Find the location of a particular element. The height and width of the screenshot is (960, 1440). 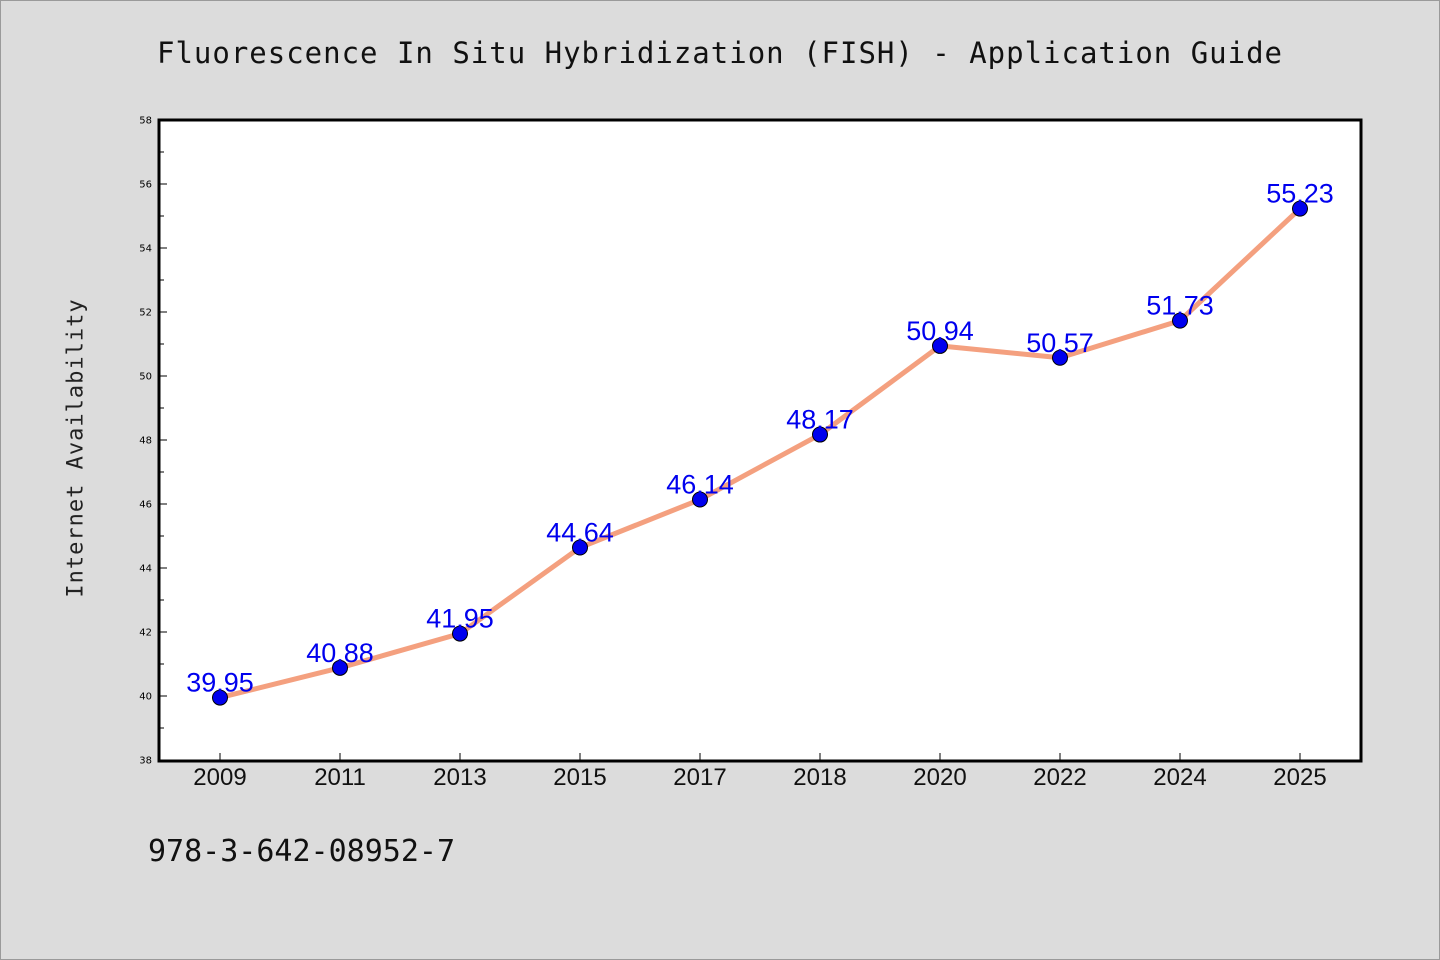

x-tick-label: 2024 is located at coordinates (1179, 777).